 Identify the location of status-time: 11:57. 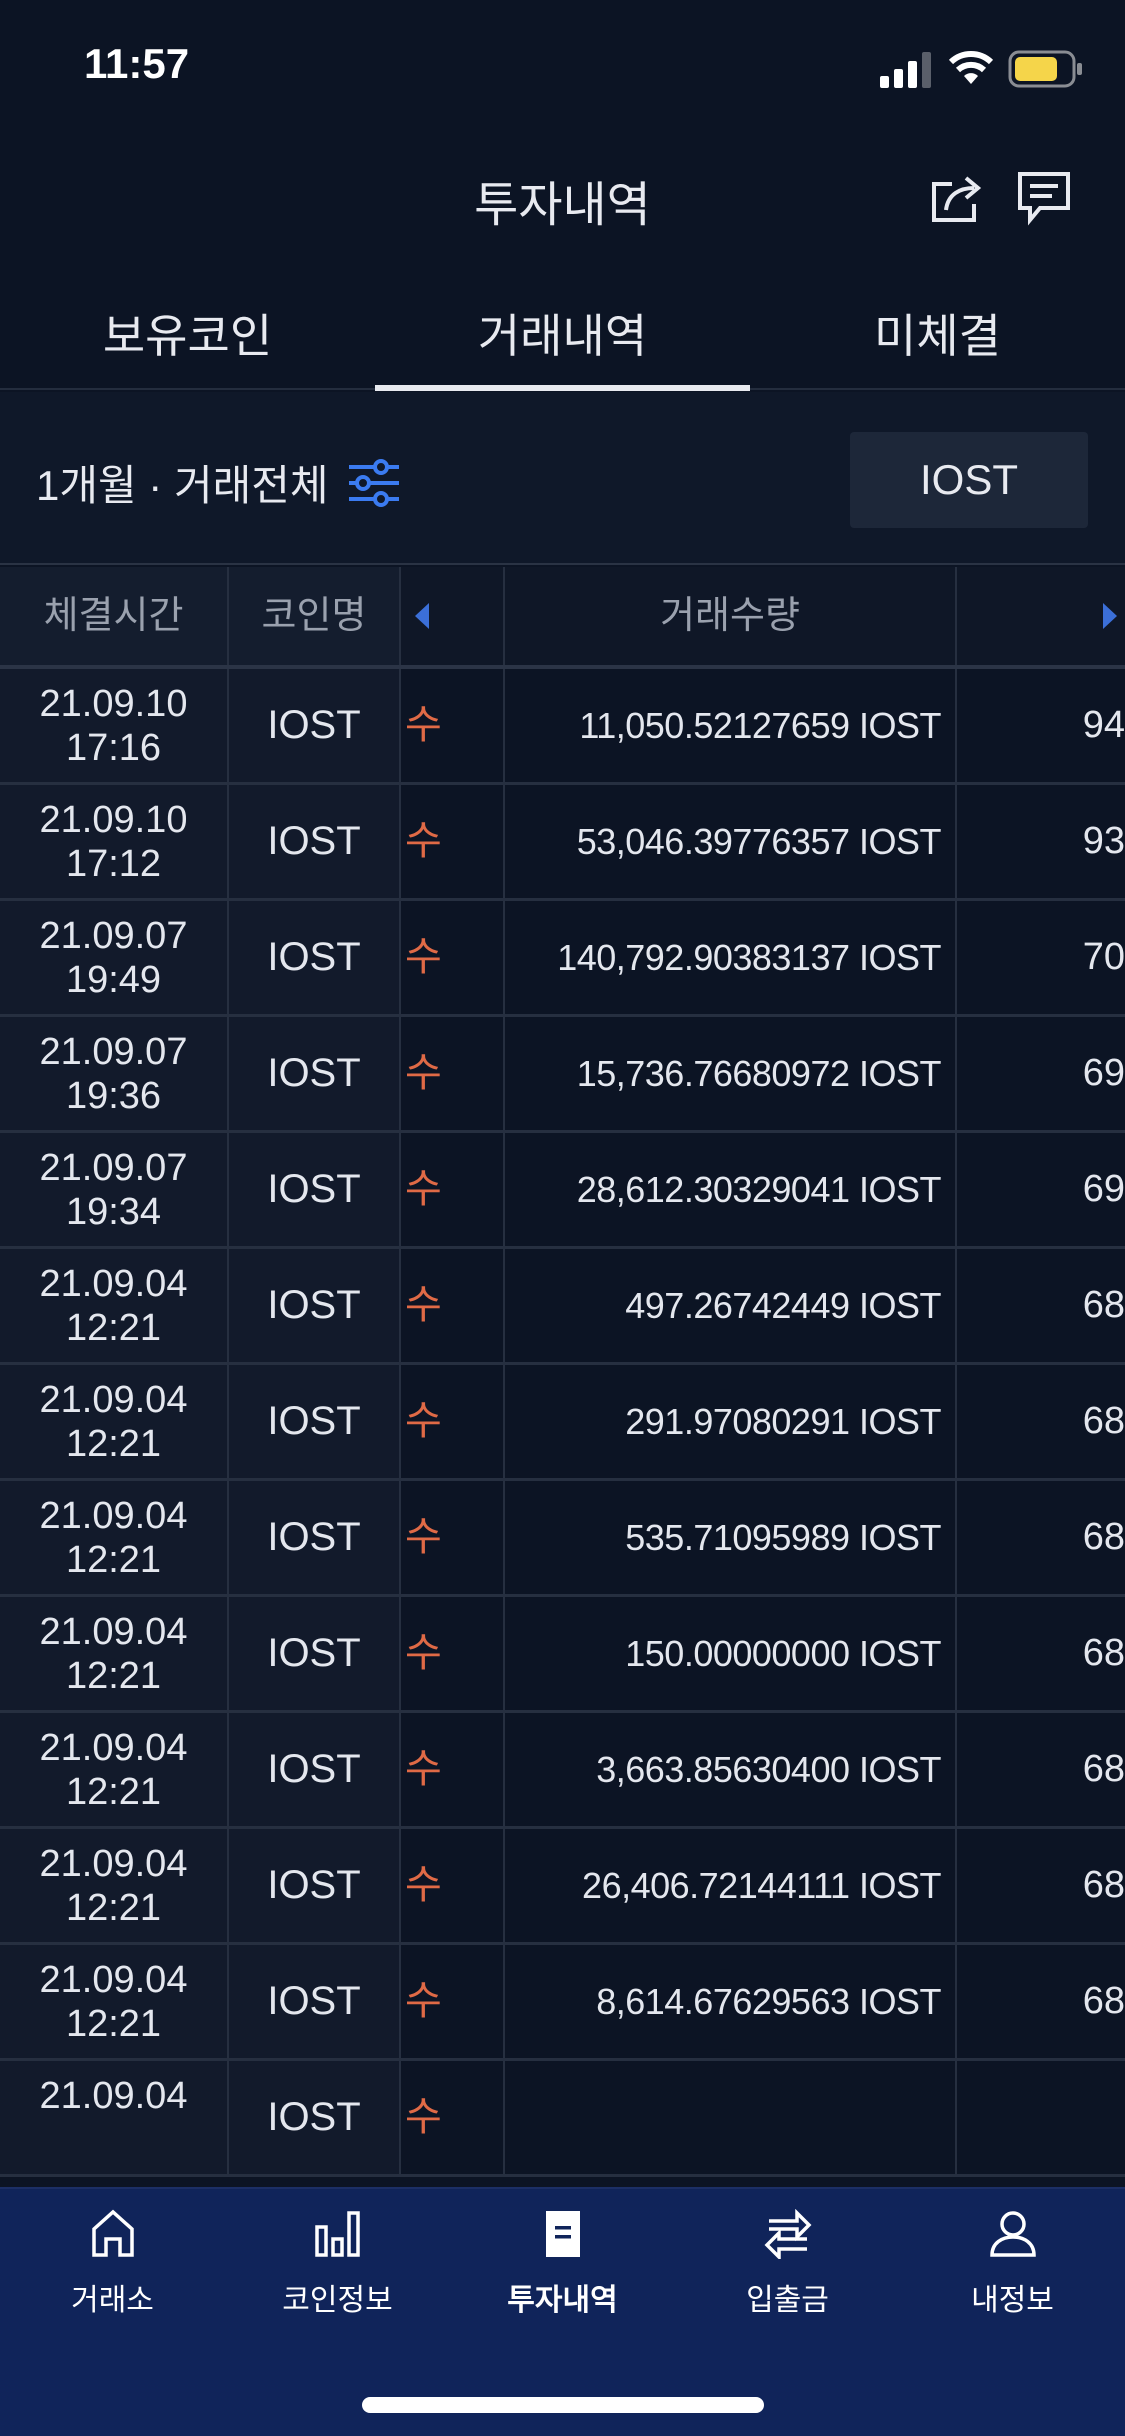
(137, 63).